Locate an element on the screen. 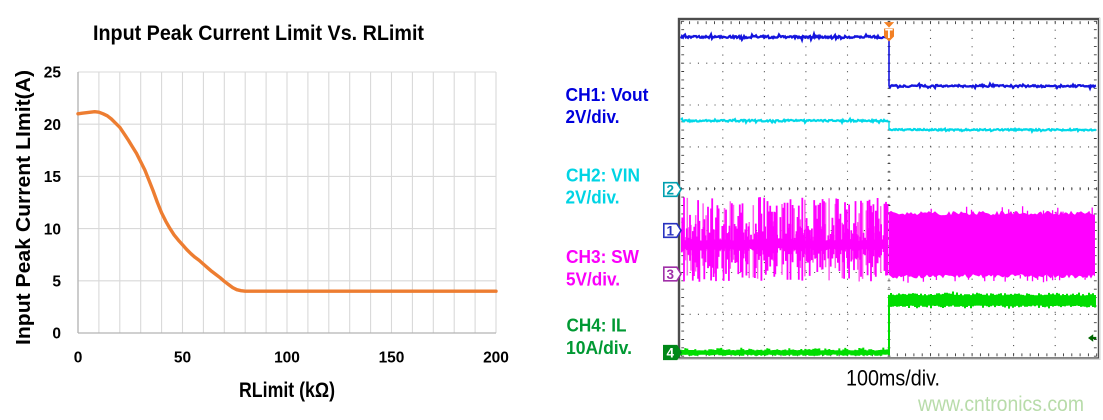 Image resolution: width=1103 pixels, height=420 pixels. svg-text: 200 is located at coordinates (496, 358).